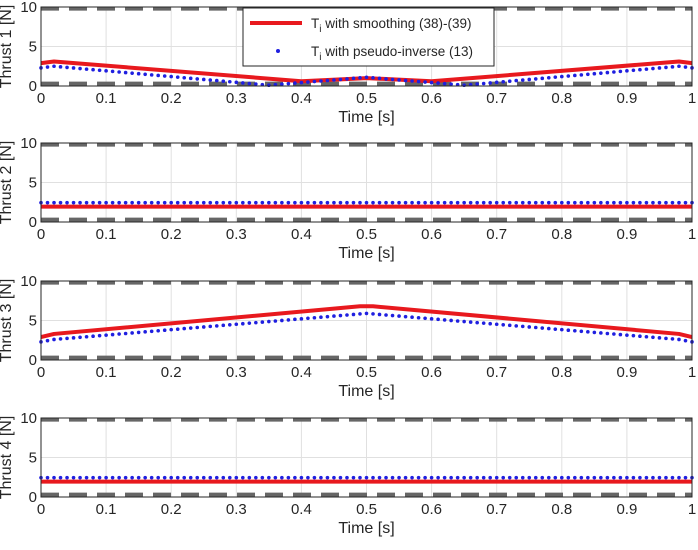 This screenshot has width=698, height=550. I want to click on y-tick-label: 10, so click(28, 418).